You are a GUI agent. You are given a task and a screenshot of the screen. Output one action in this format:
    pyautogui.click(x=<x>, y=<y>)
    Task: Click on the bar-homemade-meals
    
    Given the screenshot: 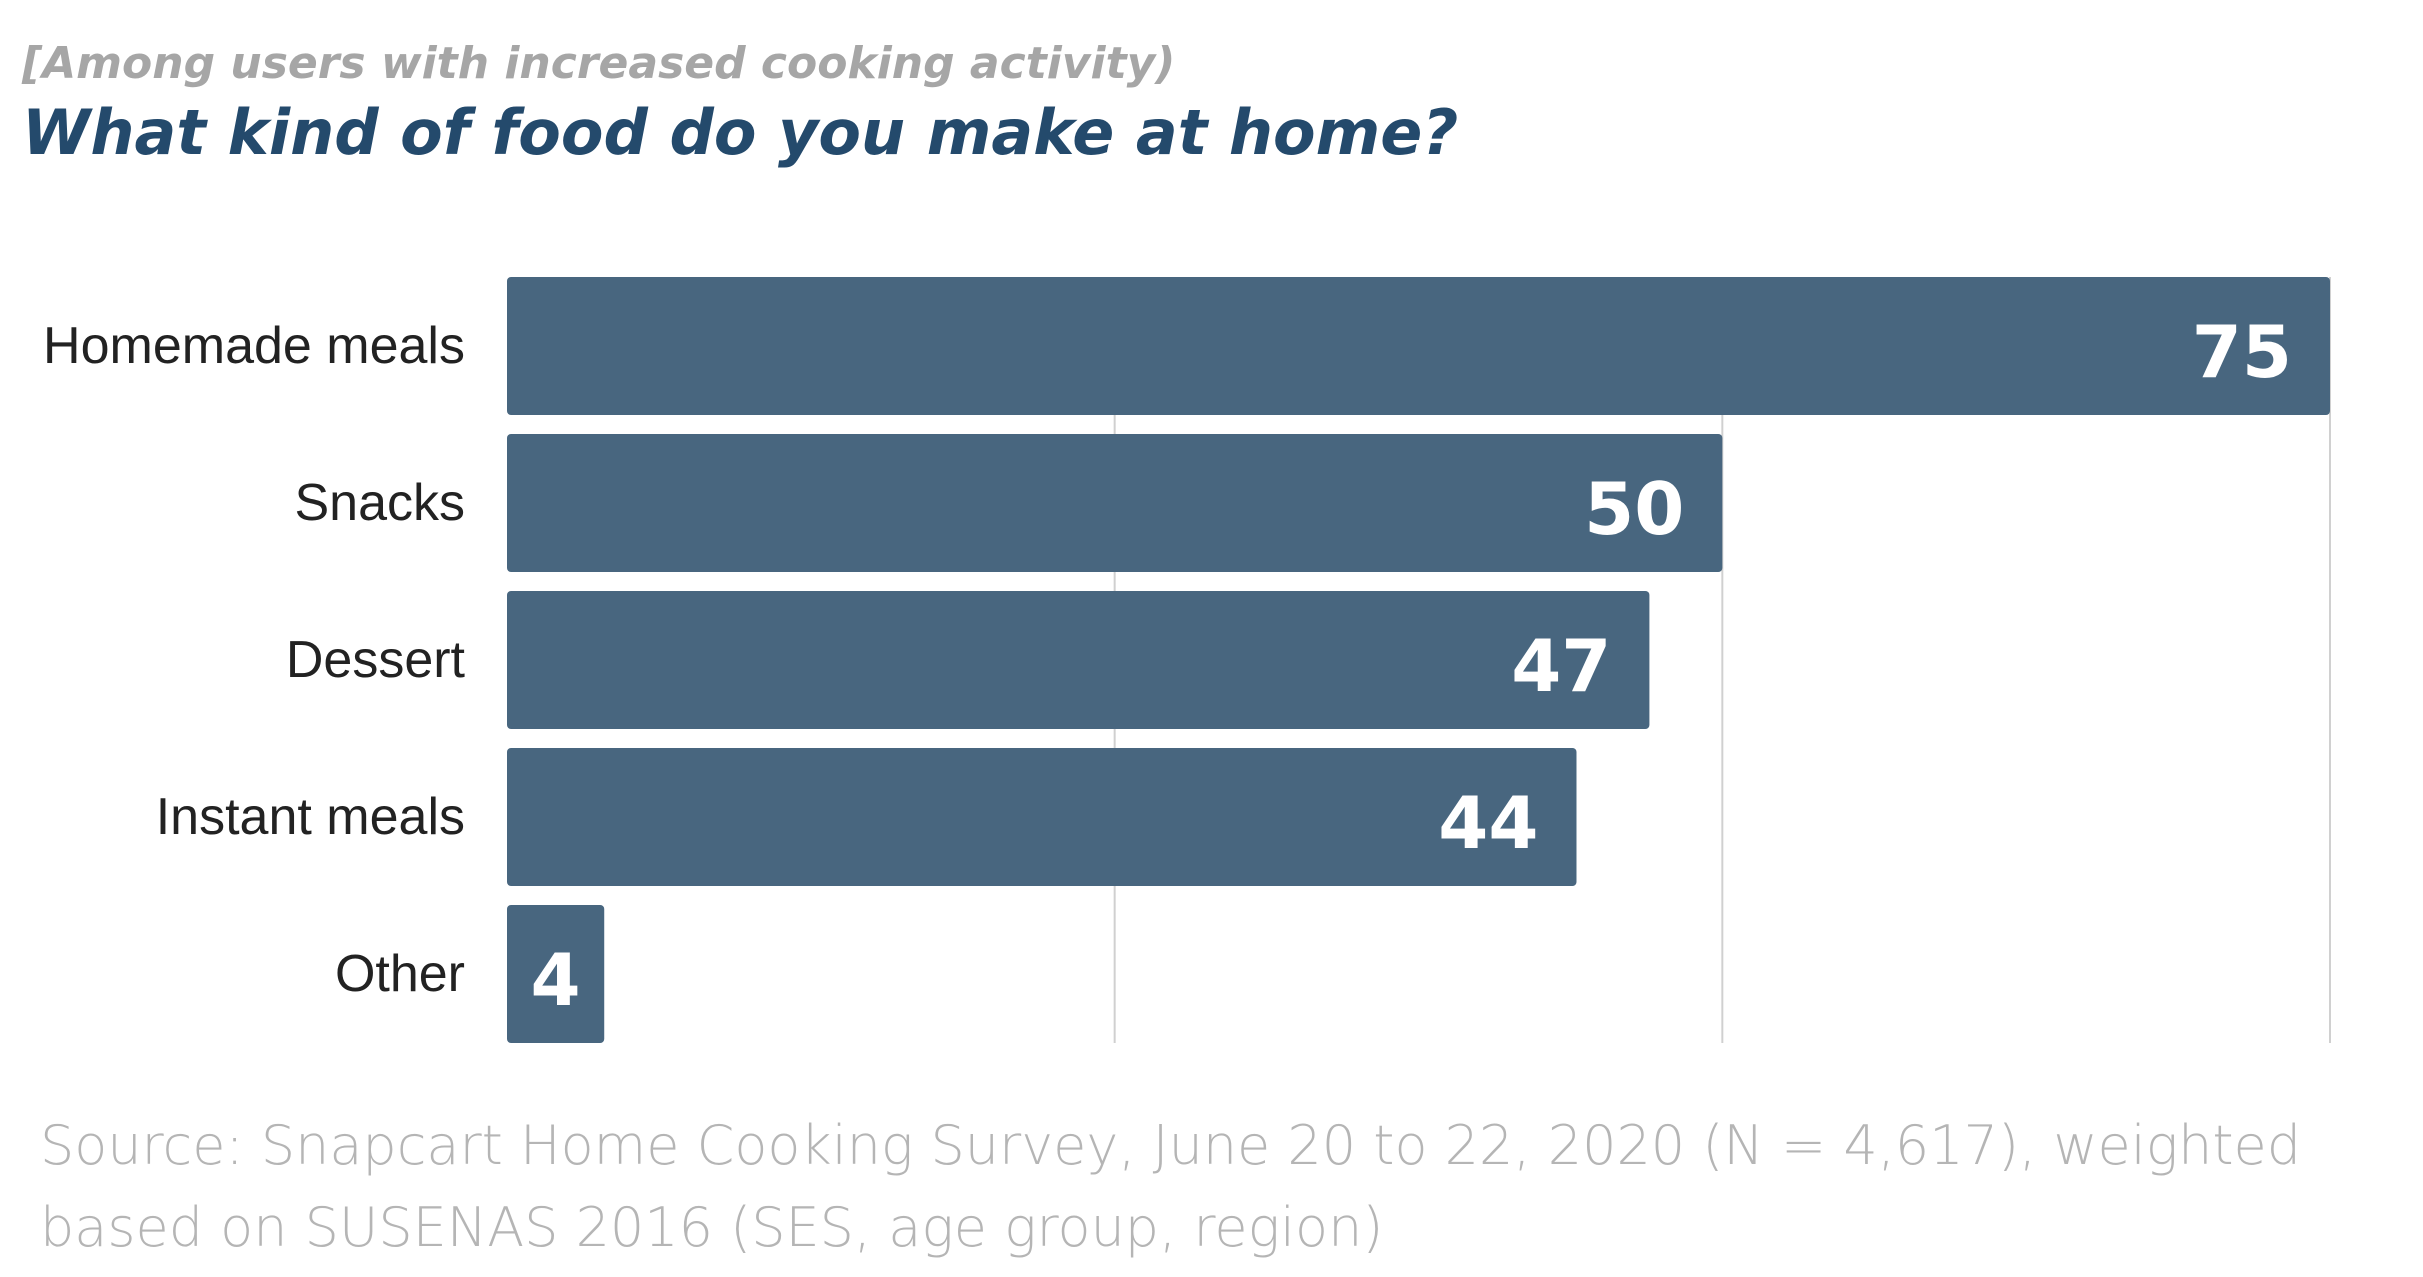 What is the action you would take?
    pyautogui.click(x=1418, y=346)
    